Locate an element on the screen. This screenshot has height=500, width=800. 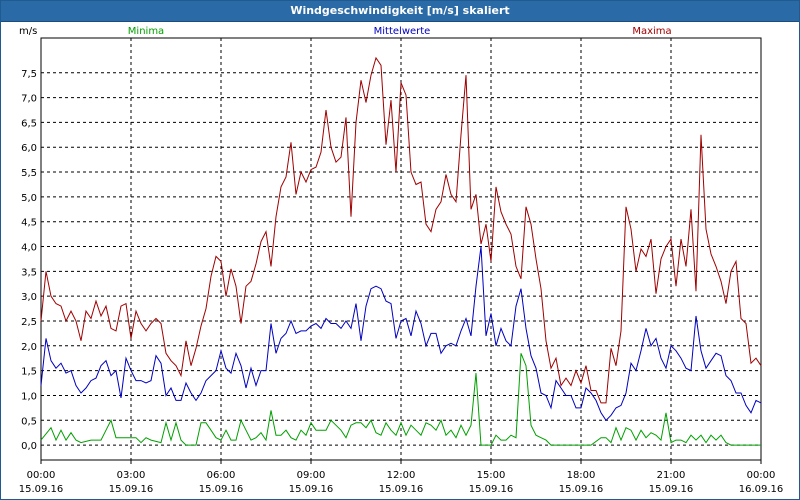
y-tick-label: 4,0 is located at coordinates (29, 248).